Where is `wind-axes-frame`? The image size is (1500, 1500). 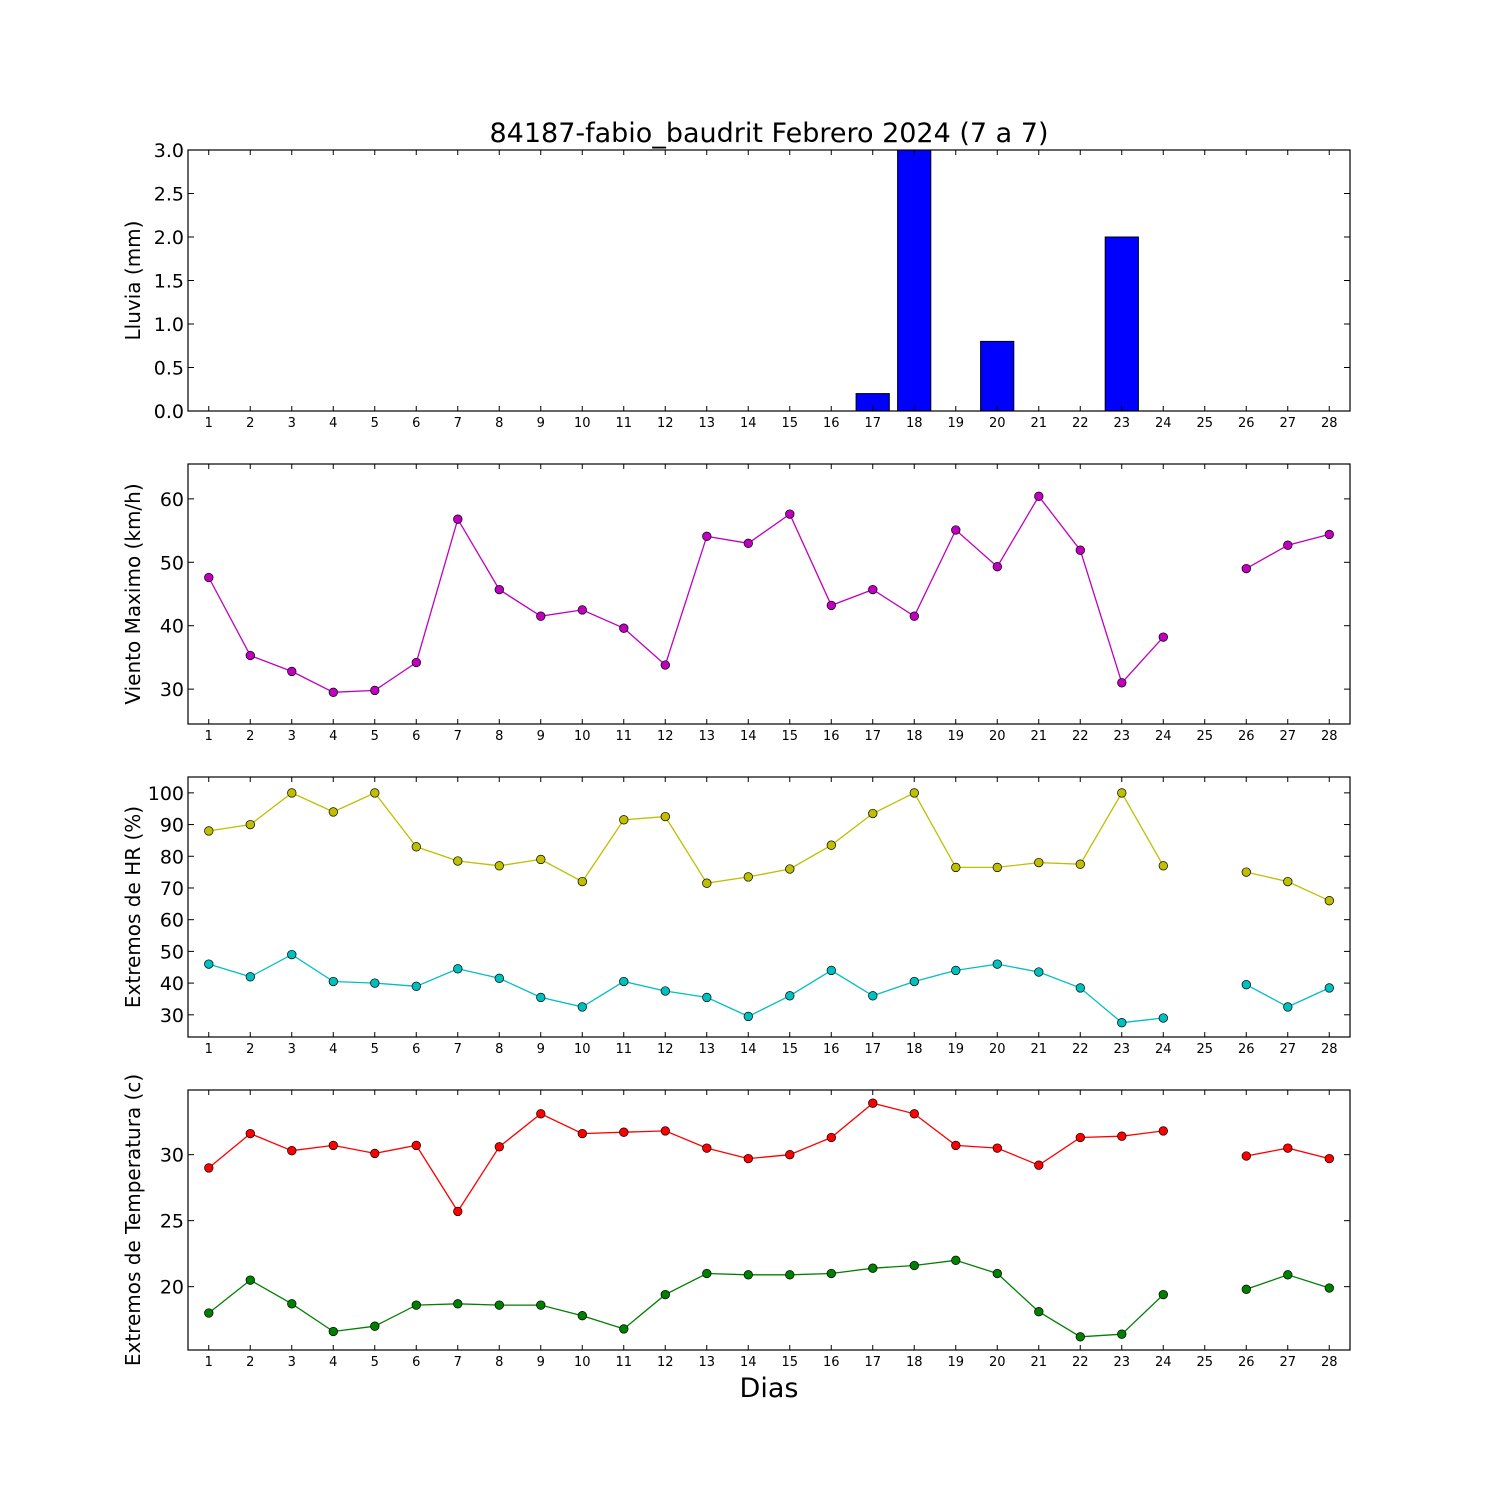
wind-axes-frame is located at coordinates (769, 594).